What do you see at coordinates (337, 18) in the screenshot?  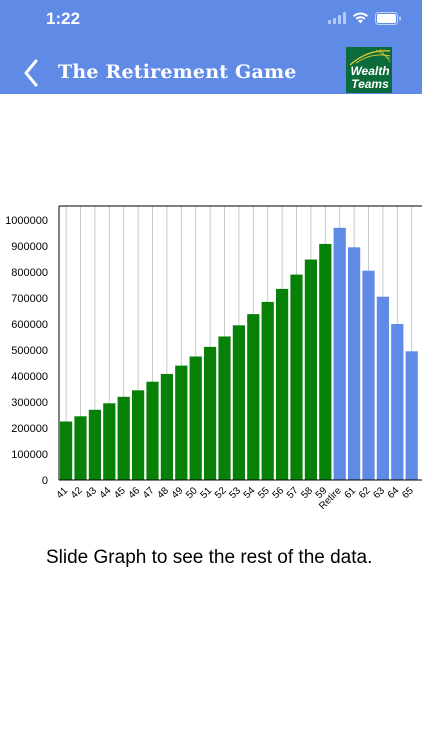 I see `cellular-signal-icon` at bounding box center [337, 18].